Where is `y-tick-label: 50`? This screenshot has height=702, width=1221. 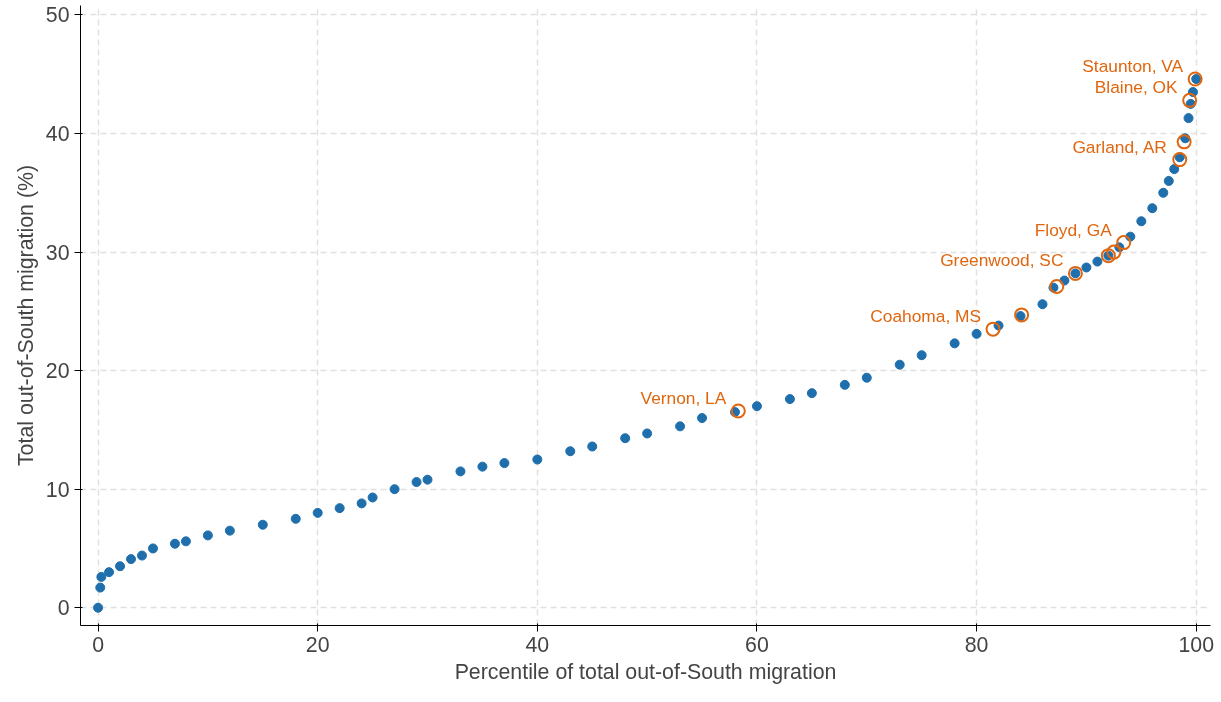
y-tick-label: 50 is located at coordinates (57, 15).